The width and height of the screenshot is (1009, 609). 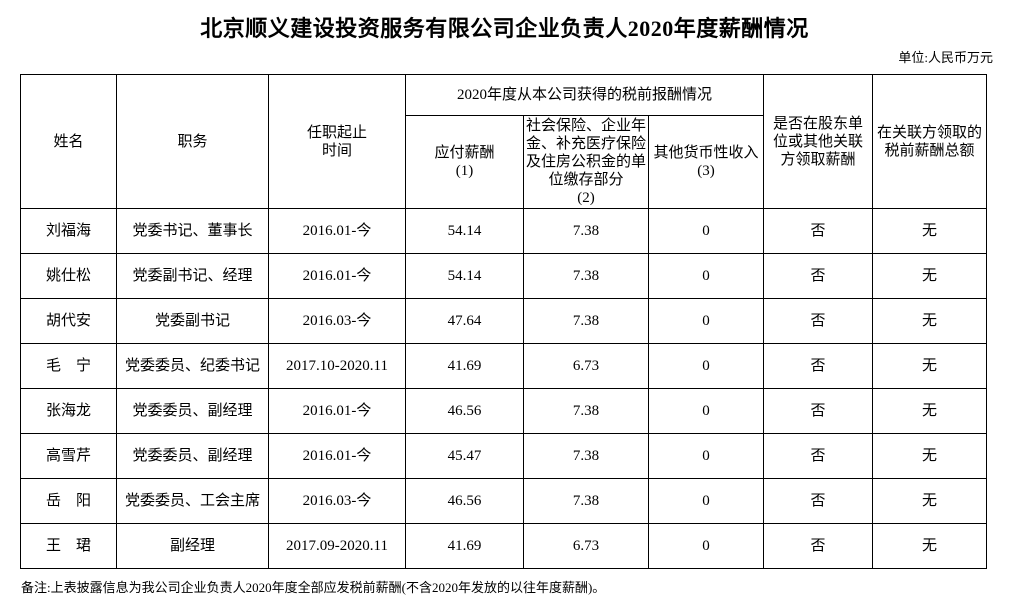 What do you see at coordinates (337, 141) in the screenshot?
I see `col-header-tenure: 任职起止 时间` at bounding box center [337, 141].